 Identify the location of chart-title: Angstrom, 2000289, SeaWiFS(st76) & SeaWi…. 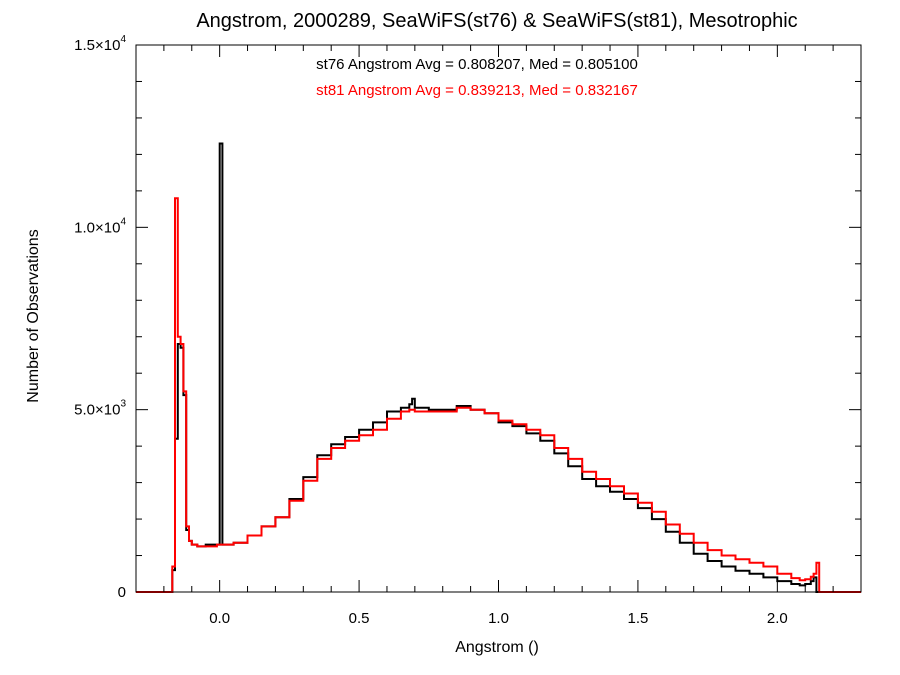
(496, 21).